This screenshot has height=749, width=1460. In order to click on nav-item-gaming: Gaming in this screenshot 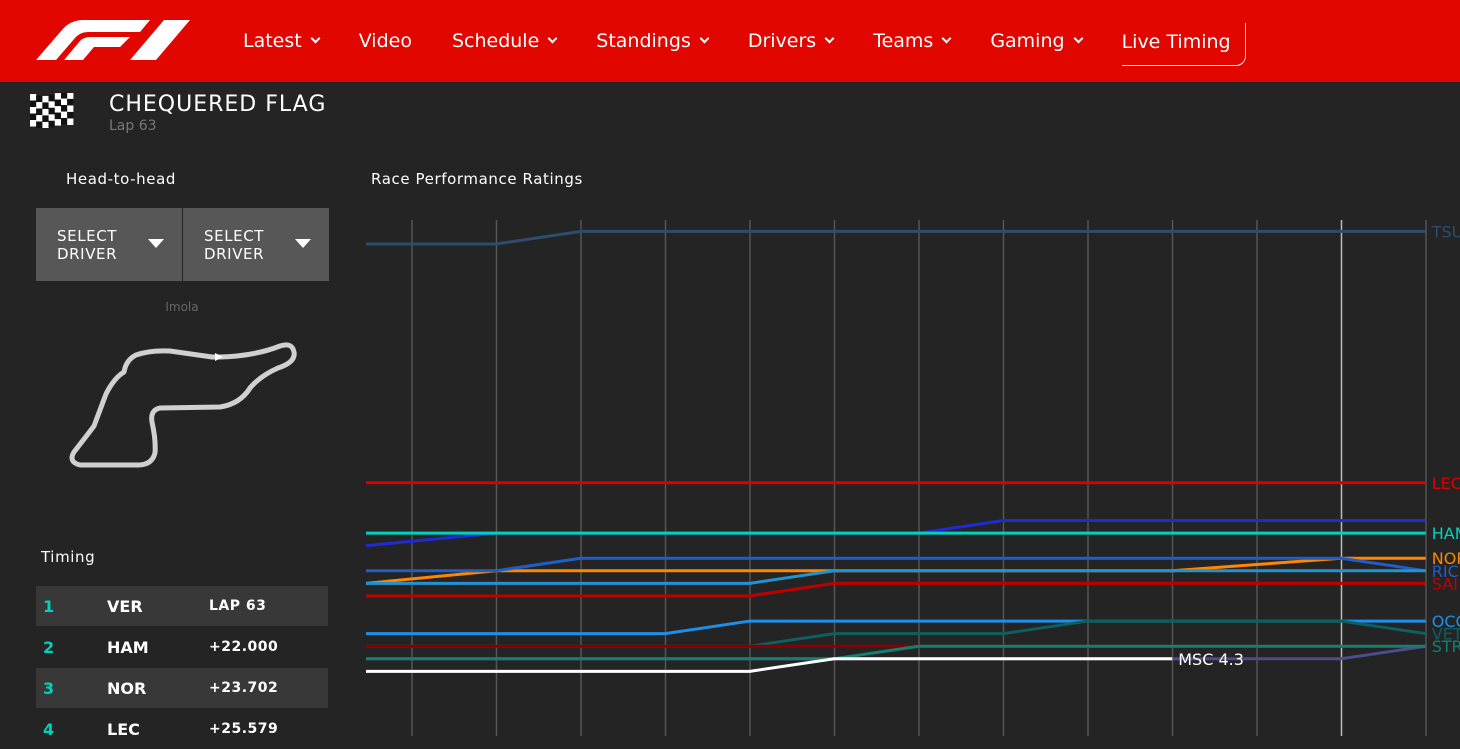, I will do `click(1037, 41)`.